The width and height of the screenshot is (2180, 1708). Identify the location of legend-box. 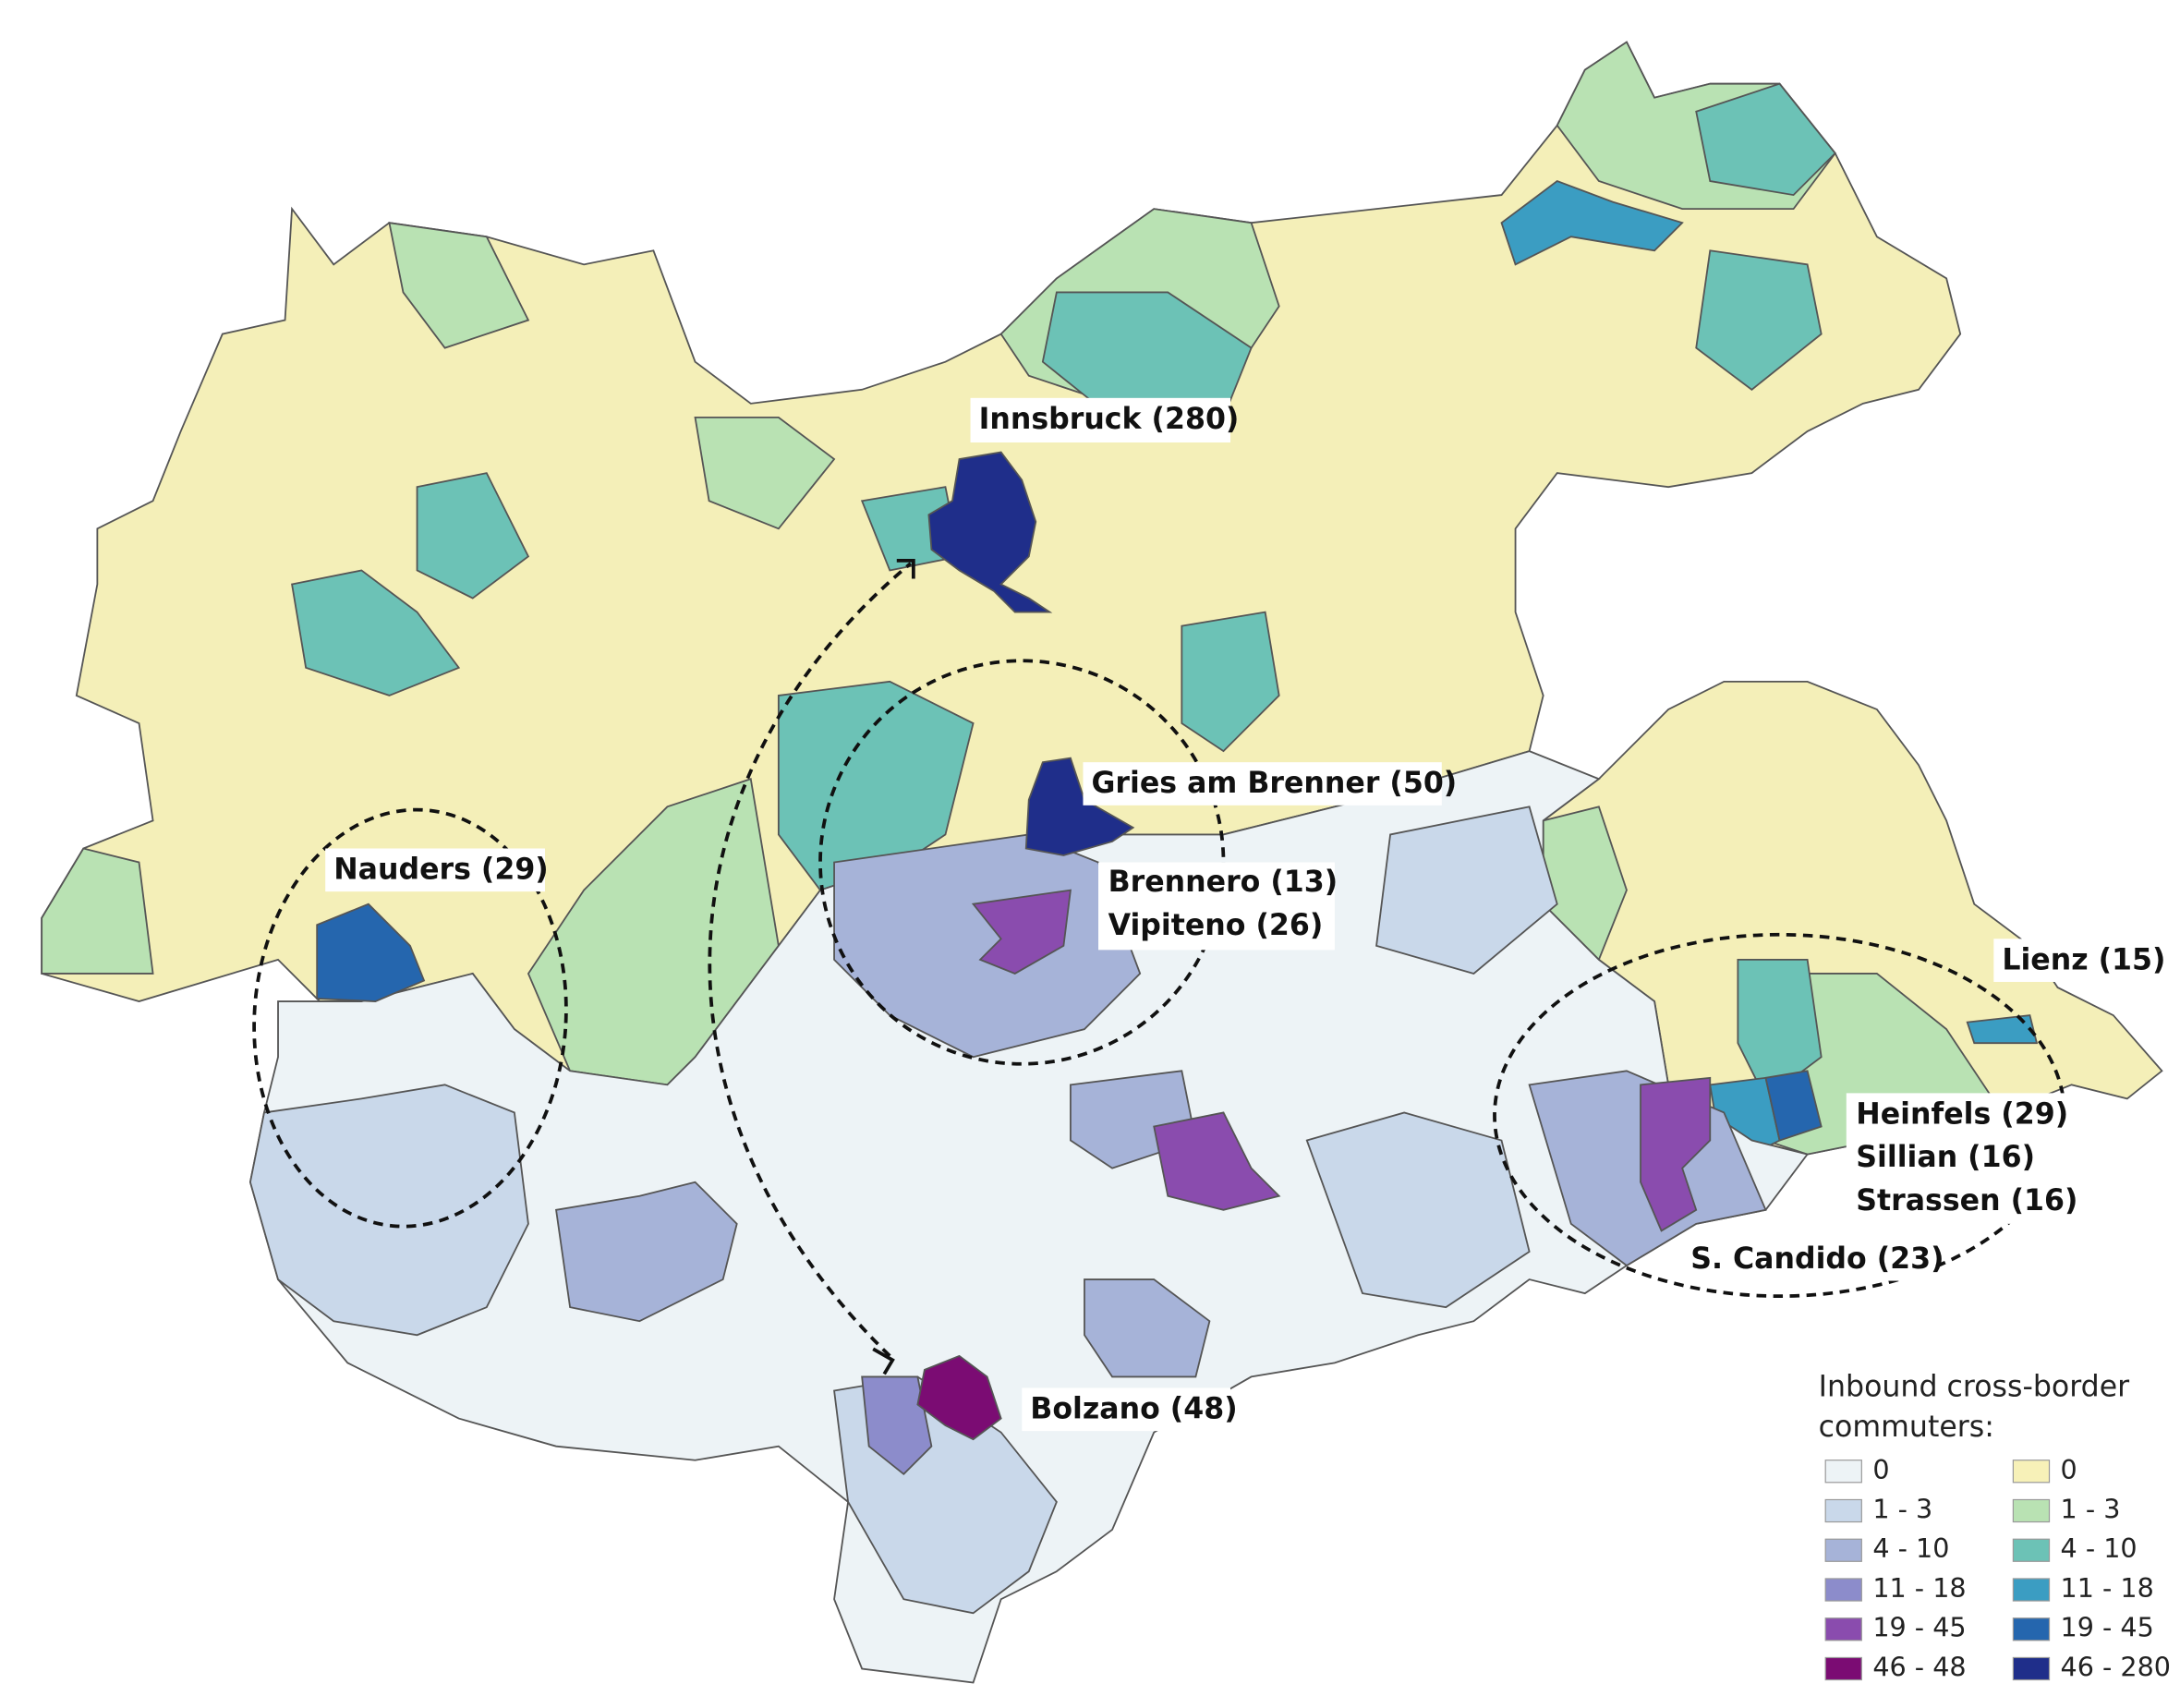
(1990, 1531).